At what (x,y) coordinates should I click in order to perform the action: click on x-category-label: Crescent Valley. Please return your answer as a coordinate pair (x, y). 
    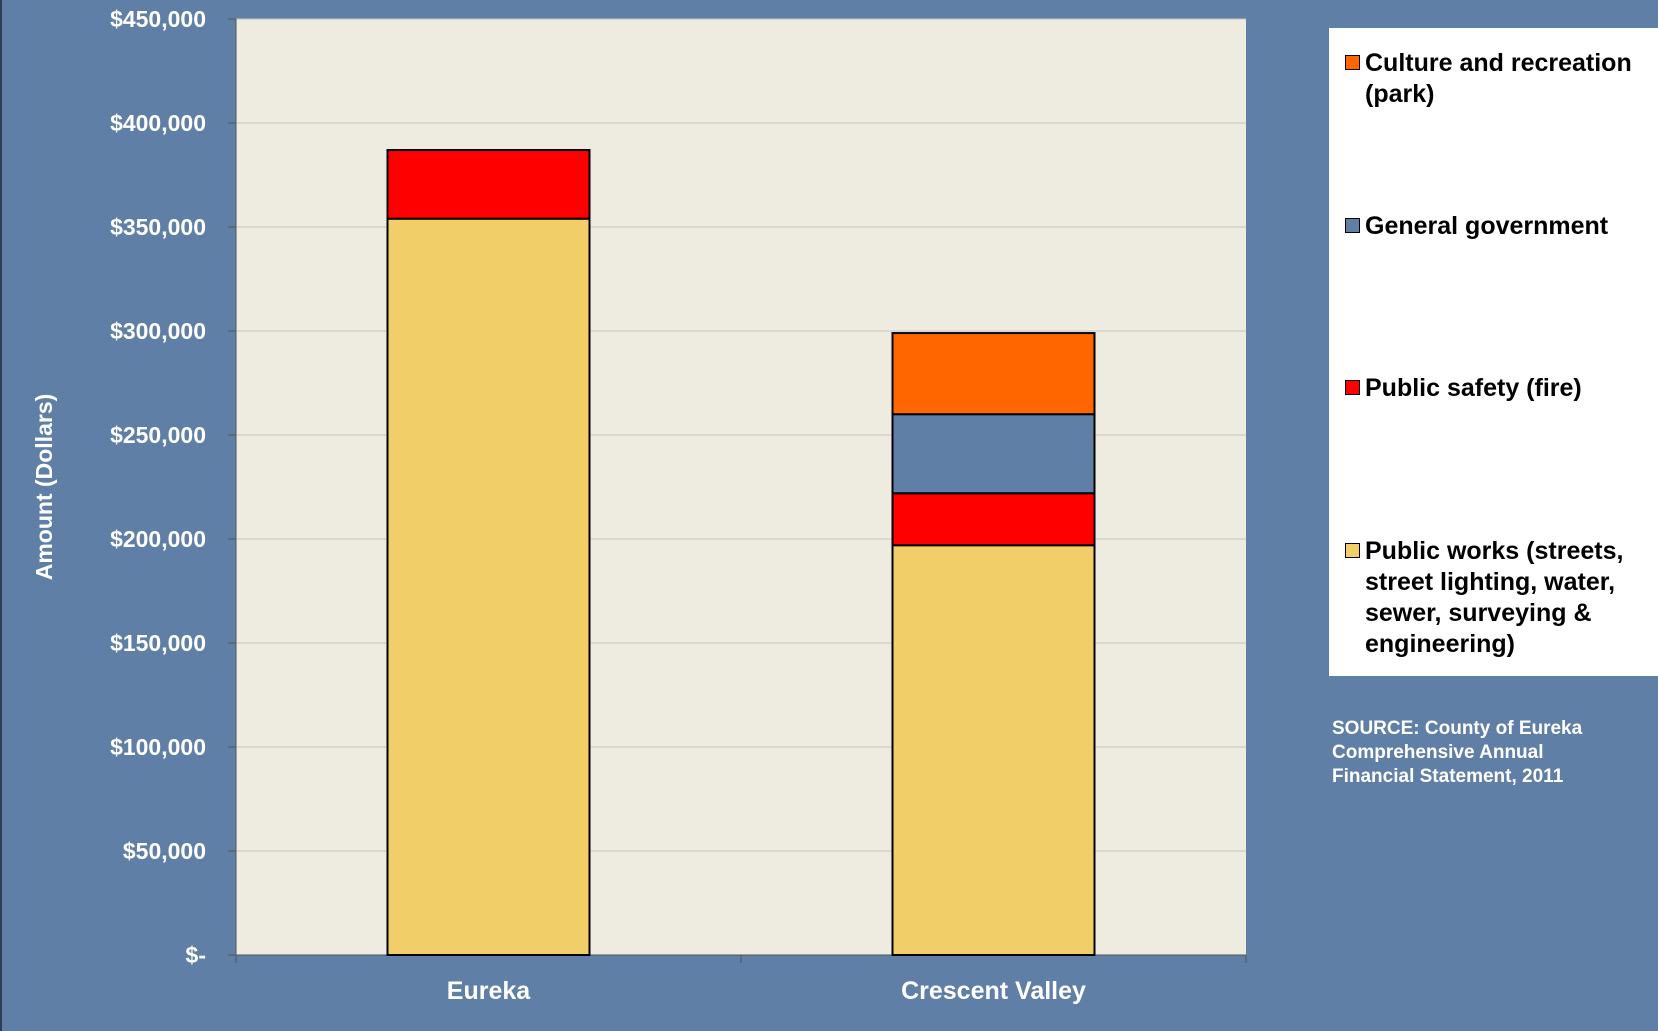
    Looking at the image, I should click on (993, 991).